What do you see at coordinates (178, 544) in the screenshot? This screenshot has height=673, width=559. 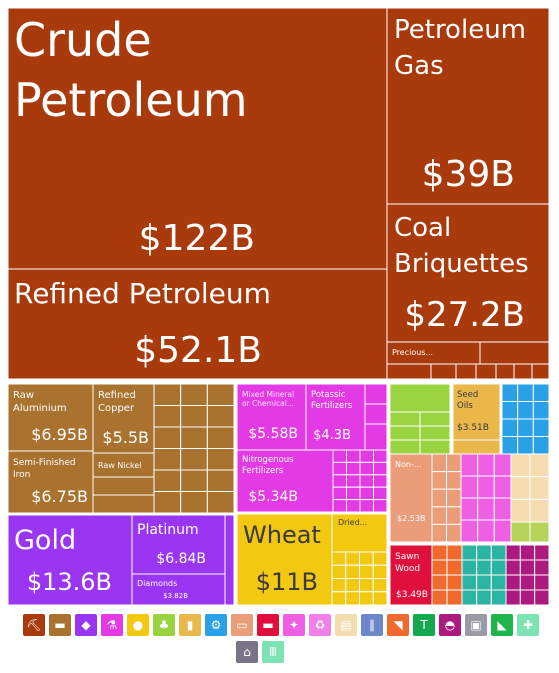 I see `tile-platinum` at bounding box center [178, 544].